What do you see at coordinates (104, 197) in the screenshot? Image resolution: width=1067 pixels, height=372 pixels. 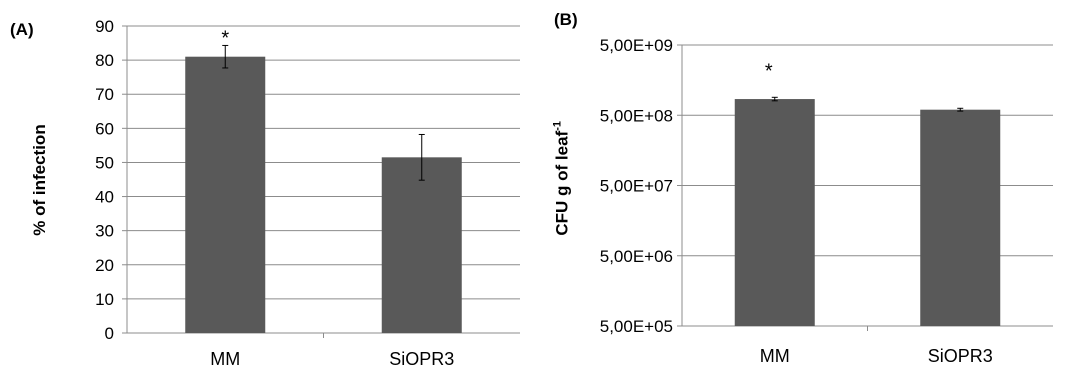 I see `y-tick-label: 40` at bounding box center [104, 197].